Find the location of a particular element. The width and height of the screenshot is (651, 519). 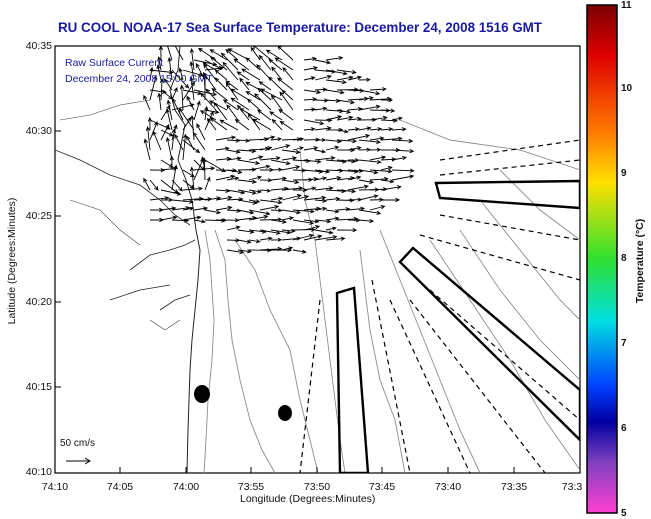

inland-features is located at coordinates (120, 215).